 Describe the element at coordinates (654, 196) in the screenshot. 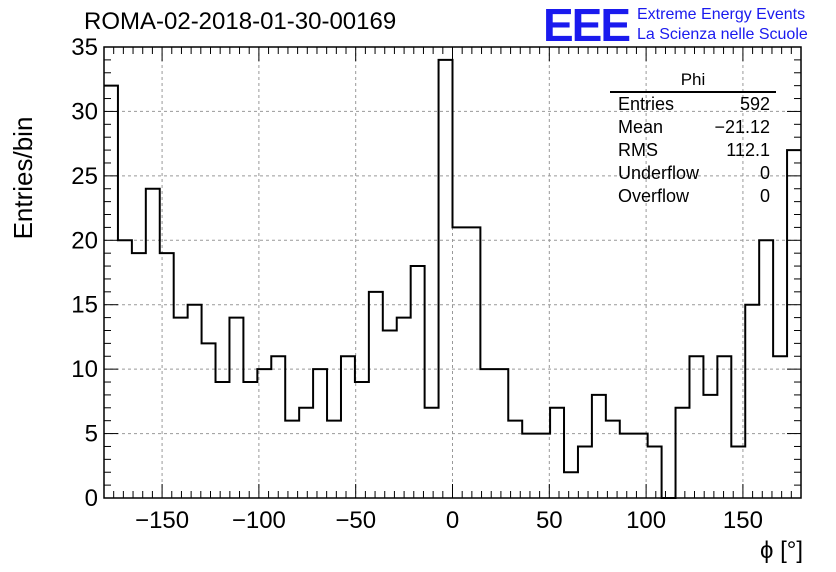

I see `stats-label: Overflow` at that location.